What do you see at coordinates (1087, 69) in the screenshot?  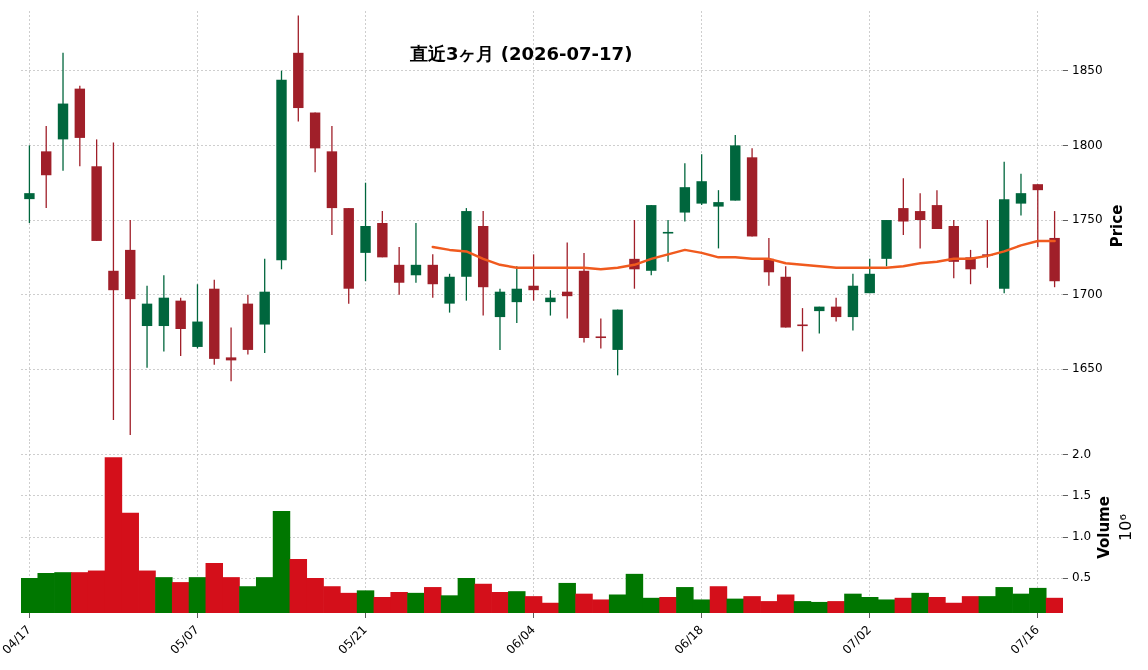 I see `y-tick-label: 1850` at bounding box center [1087, 69].